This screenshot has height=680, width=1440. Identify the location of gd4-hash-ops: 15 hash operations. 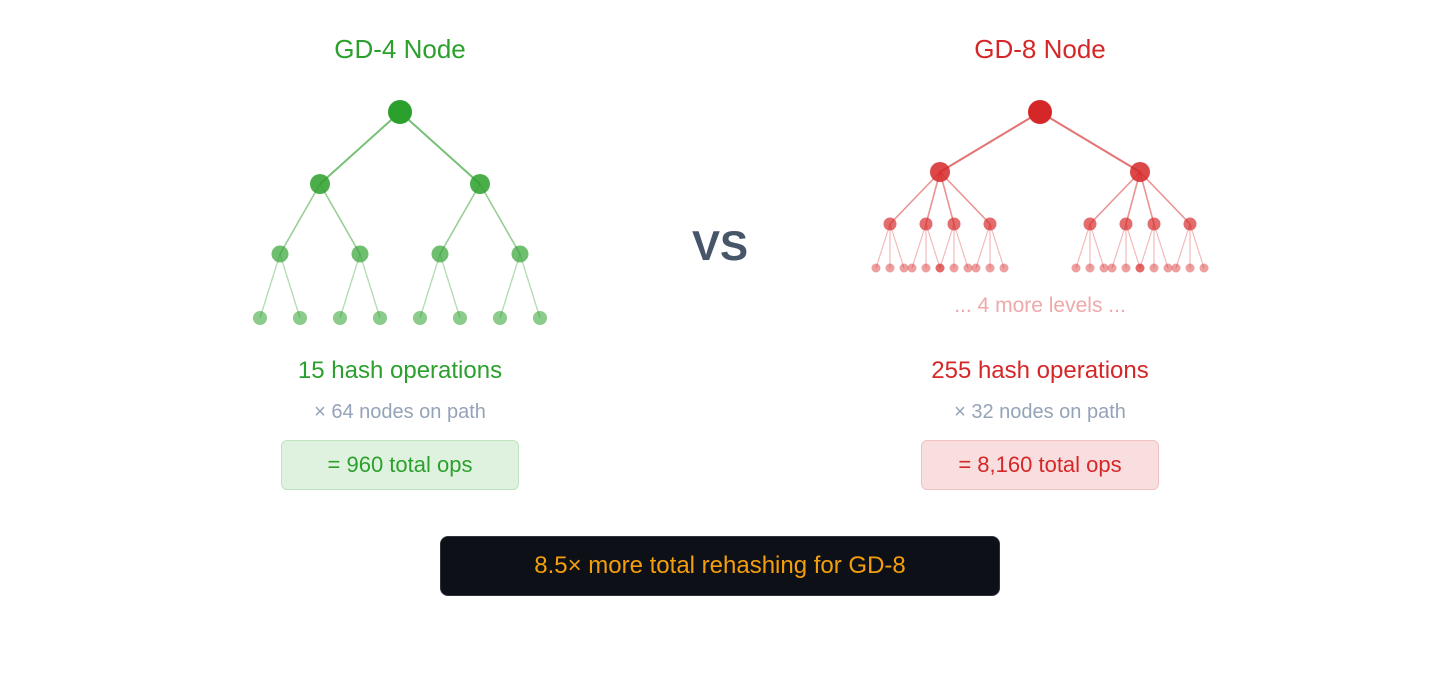
(400, 370).